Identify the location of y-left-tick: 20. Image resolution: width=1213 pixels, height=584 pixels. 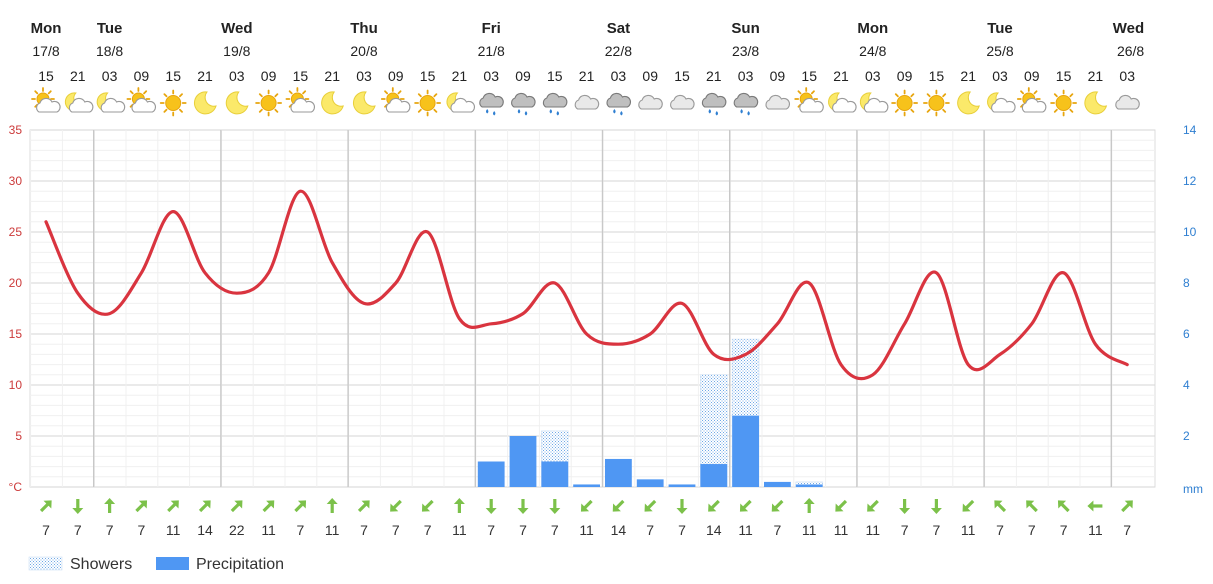
(16, 283).